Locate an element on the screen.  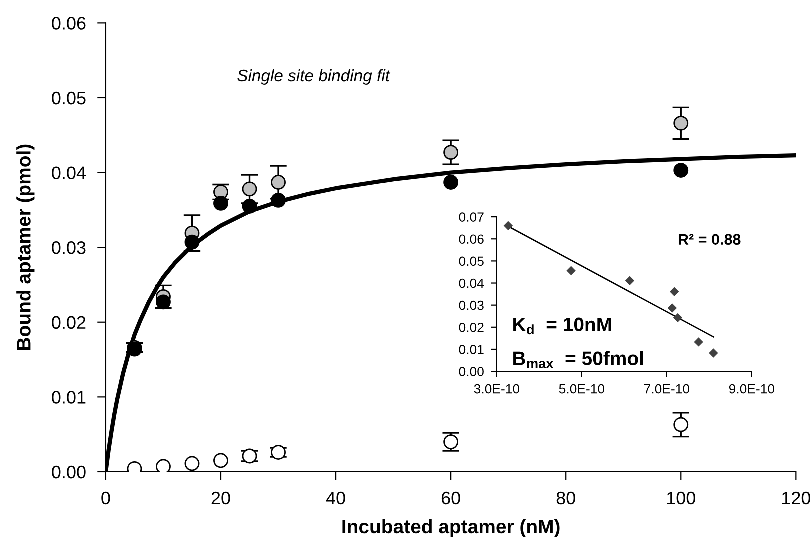
x-tick-label: 120 is located at coordinates (796, 498).